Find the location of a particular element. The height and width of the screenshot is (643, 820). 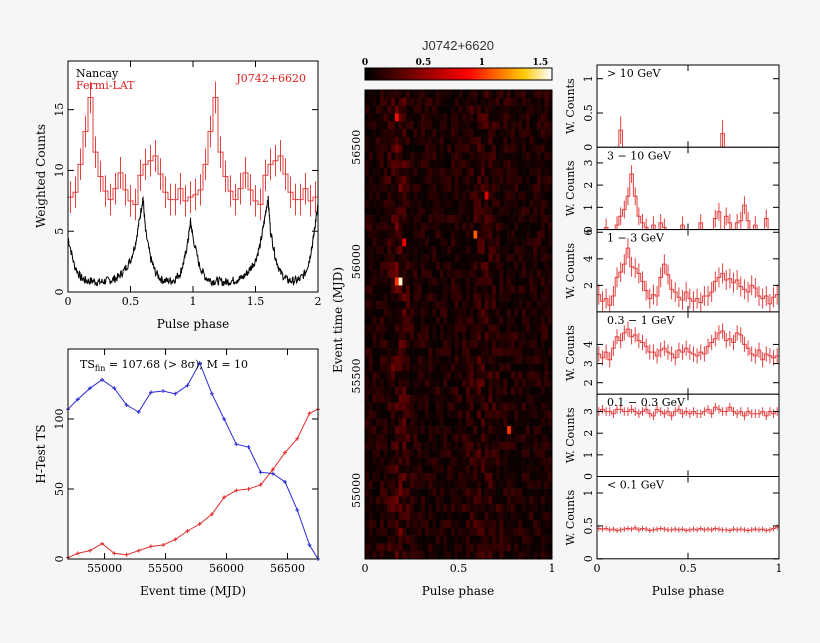

colorbar-swatch is located at coordinates (375, 74).